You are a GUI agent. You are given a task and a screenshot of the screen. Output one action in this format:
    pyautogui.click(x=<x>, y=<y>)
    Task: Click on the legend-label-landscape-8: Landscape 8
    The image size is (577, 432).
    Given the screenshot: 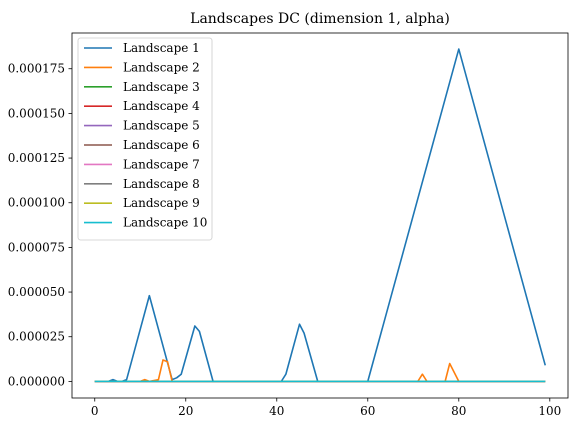 What is the action you would take?
    pyautogui.click(x=161, y=184)
    